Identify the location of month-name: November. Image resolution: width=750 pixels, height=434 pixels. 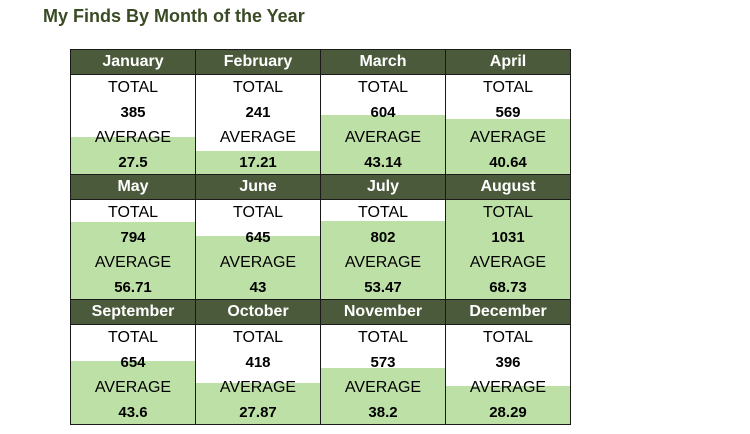
(383, 312).